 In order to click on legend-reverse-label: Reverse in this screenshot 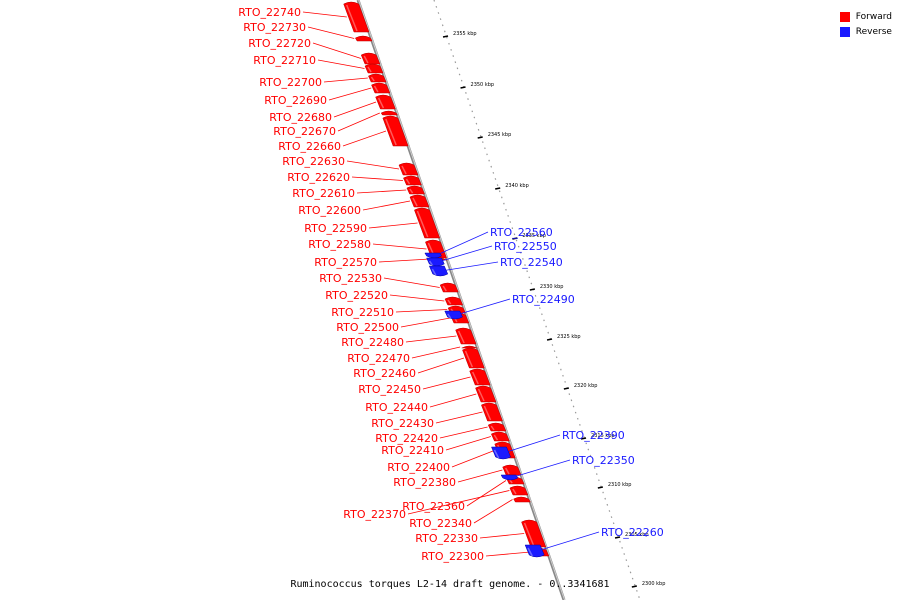, I will do `click(873, 31)`.